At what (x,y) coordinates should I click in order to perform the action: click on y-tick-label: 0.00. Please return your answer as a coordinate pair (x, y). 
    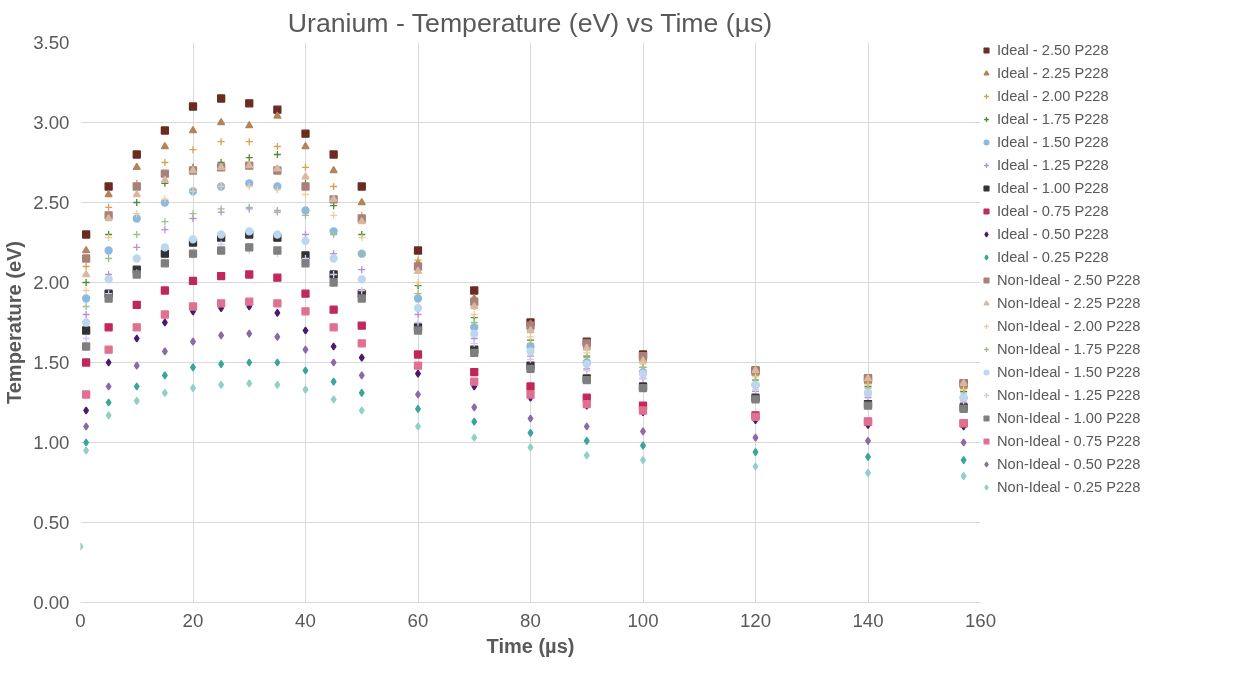
    Looking at the image, I should click on (51, 602).